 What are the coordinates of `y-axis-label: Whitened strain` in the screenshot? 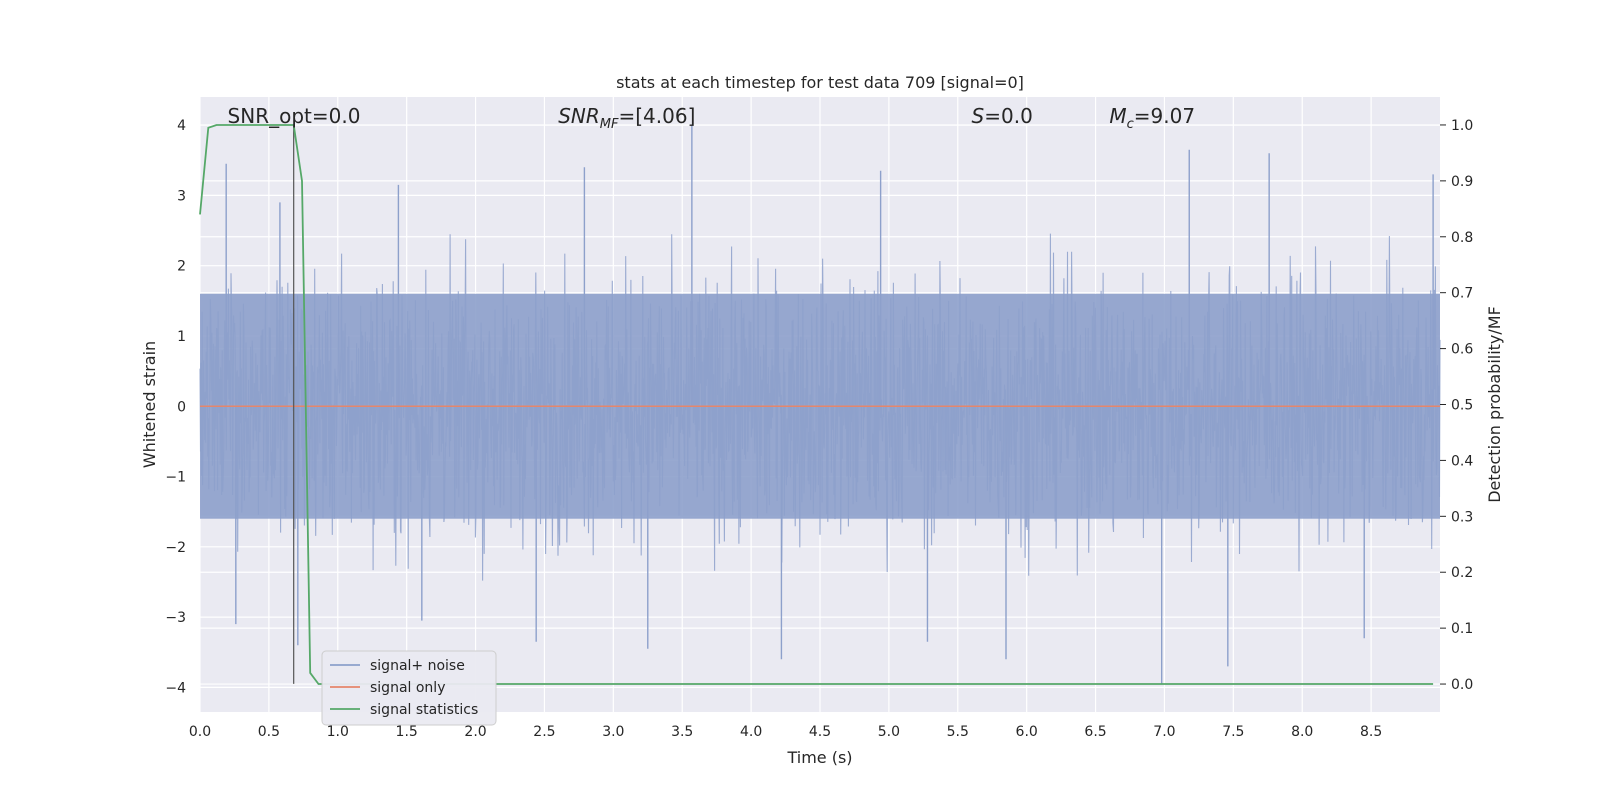 It's located at (149, 404).